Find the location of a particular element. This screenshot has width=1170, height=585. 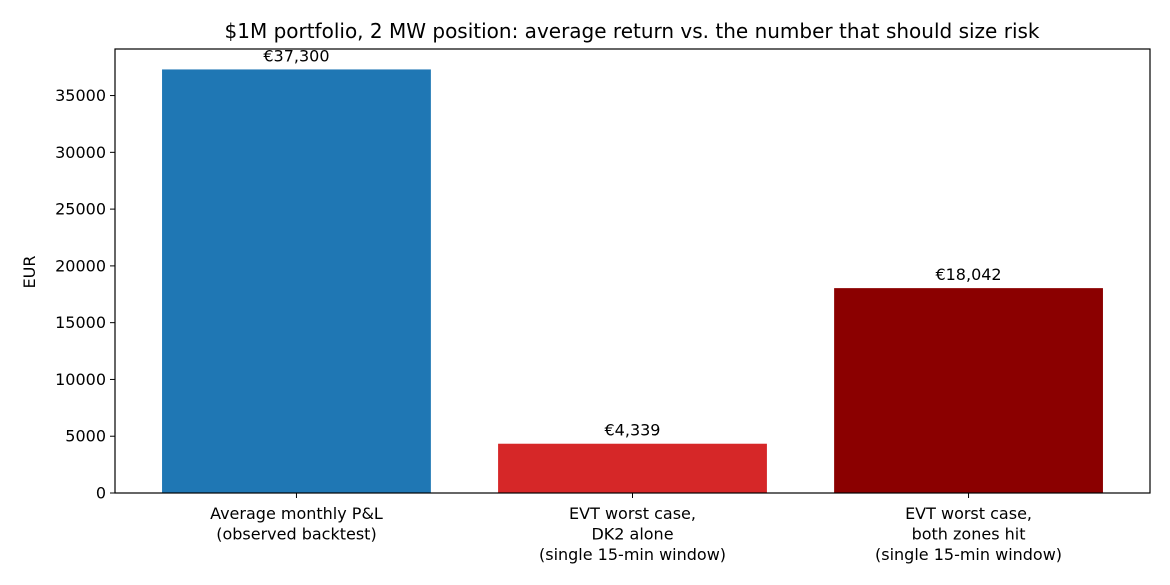

bar-data-label-1: €4,339 is located at coordinates (633, 430).